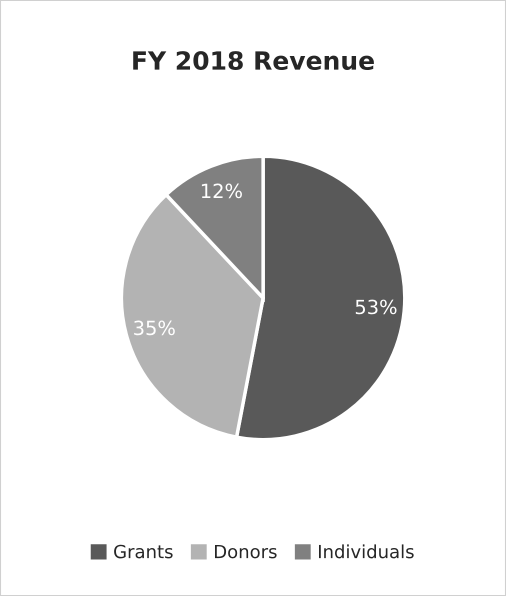  What do you see at coordinates (366, 551) in the screenshot?
I see `legend-label: Individuals` at bounding box center [366, 551].